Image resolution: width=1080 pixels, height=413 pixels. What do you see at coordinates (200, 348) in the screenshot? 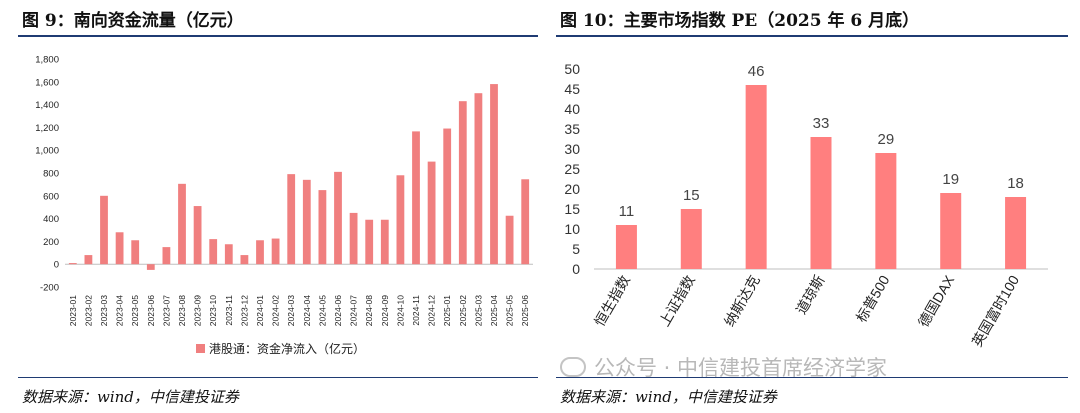
I see `legend-swatch` at bounding box center [200, 348].